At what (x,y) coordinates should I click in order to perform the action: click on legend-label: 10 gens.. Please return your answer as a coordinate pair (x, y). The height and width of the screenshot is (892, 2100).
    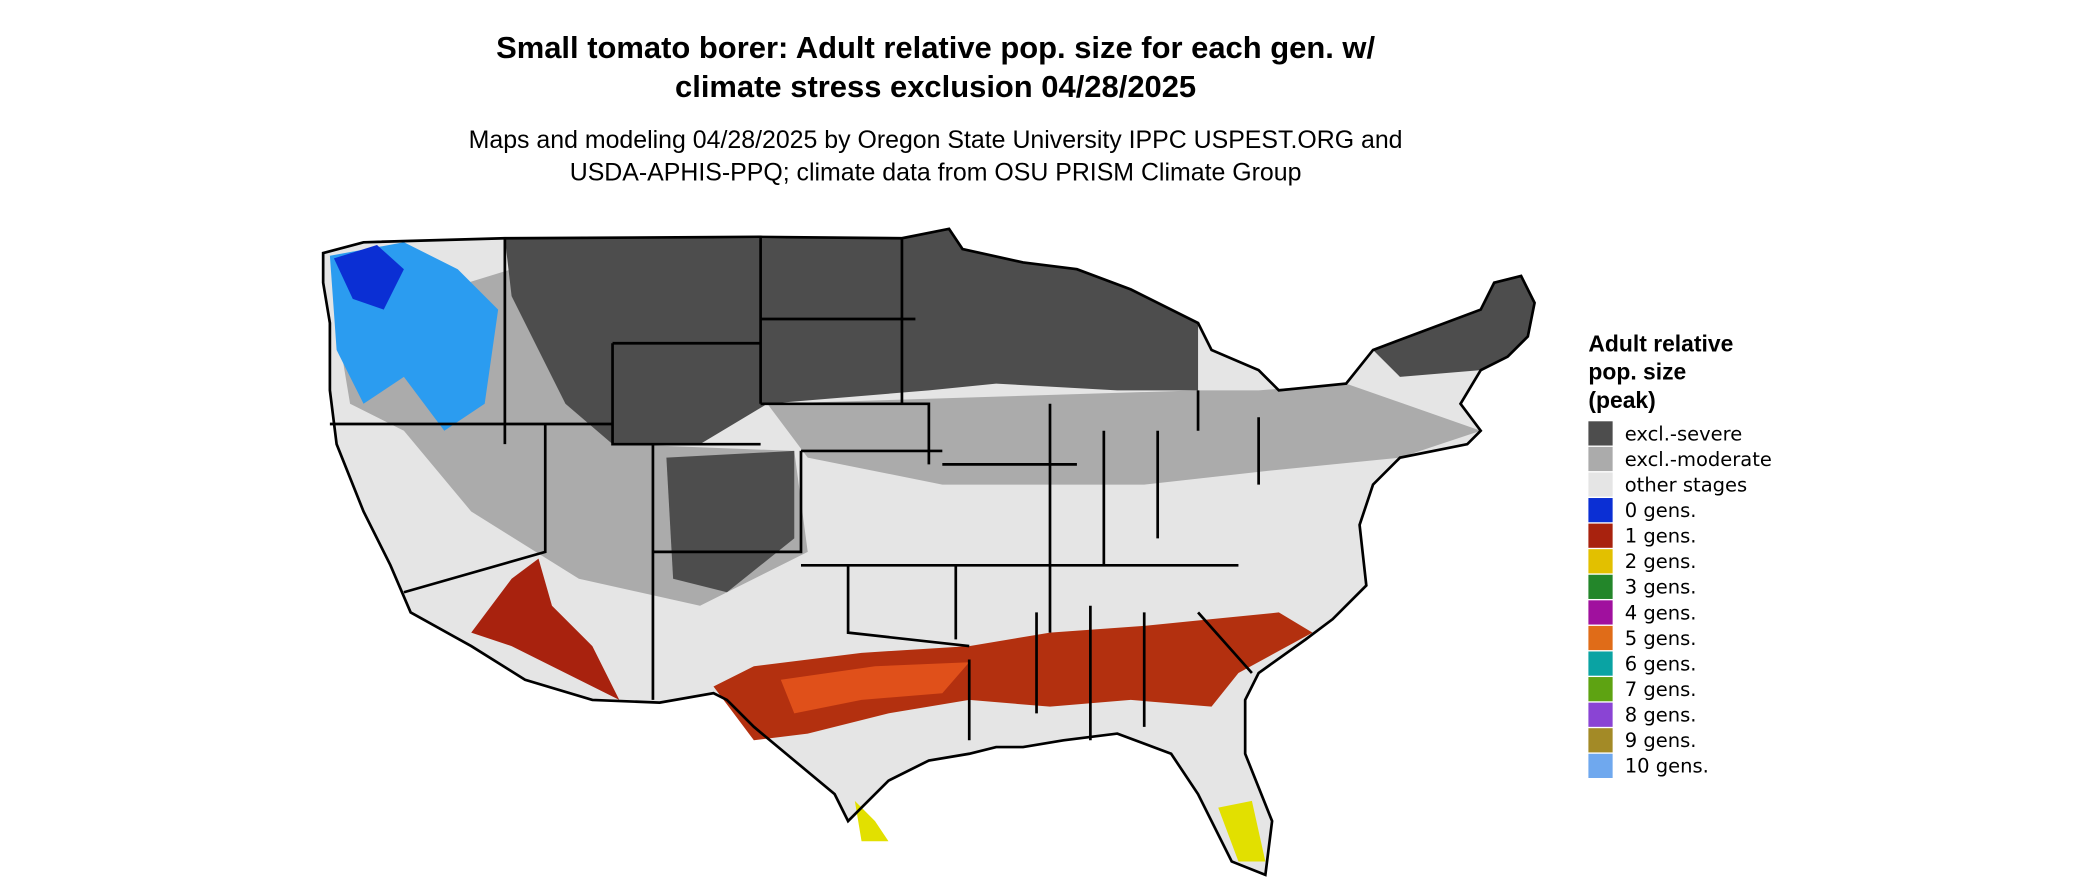
    Looking at the image, I should click on (1667, 766).